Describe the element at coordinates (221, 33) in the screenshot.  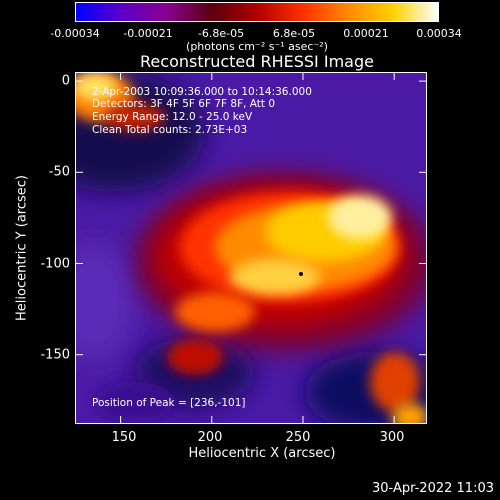
I see `colorbar-tick-label: -6.8e-05` at that location.